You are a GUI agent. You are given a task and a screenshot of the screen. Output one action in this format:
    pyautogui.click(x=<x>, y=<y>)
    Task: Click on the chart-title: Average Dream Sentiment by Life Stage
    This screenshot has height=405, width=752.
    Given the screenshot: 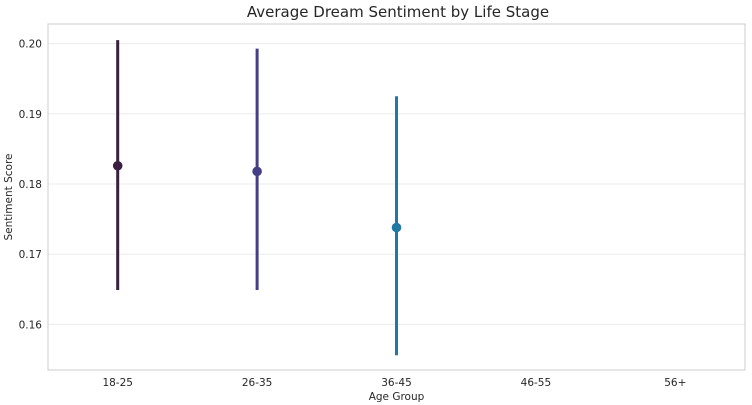 What is the action you would take?
    pyautogui.click(x=398, y=12)
    